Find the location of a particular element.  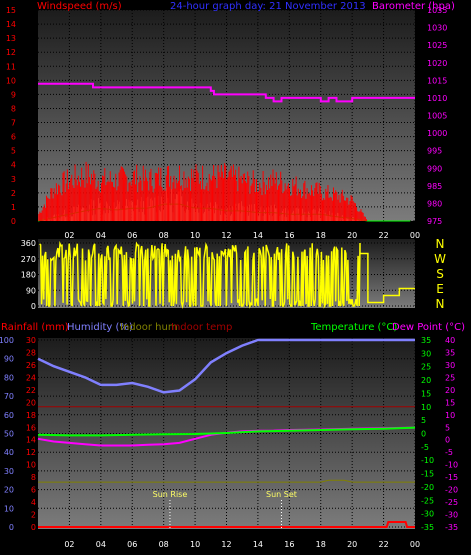

x-tick: 10 is located at coordinates (195, 544).